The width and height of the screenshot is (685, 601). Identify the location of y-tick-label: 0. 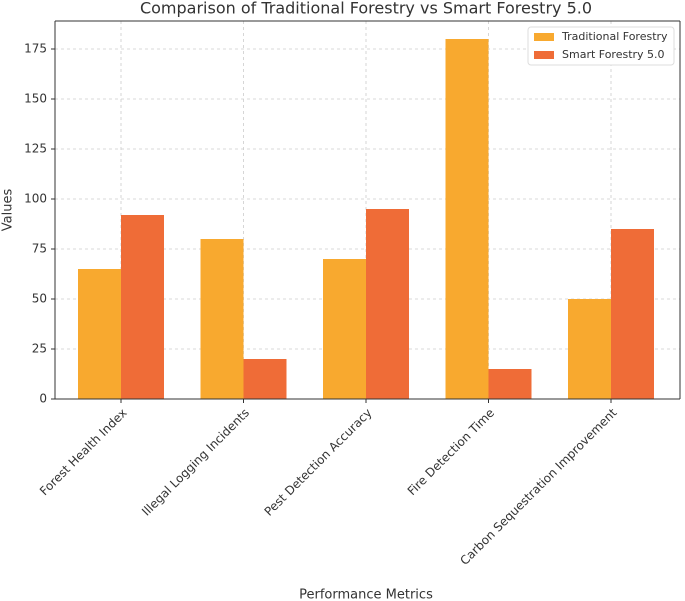
(43, 399).